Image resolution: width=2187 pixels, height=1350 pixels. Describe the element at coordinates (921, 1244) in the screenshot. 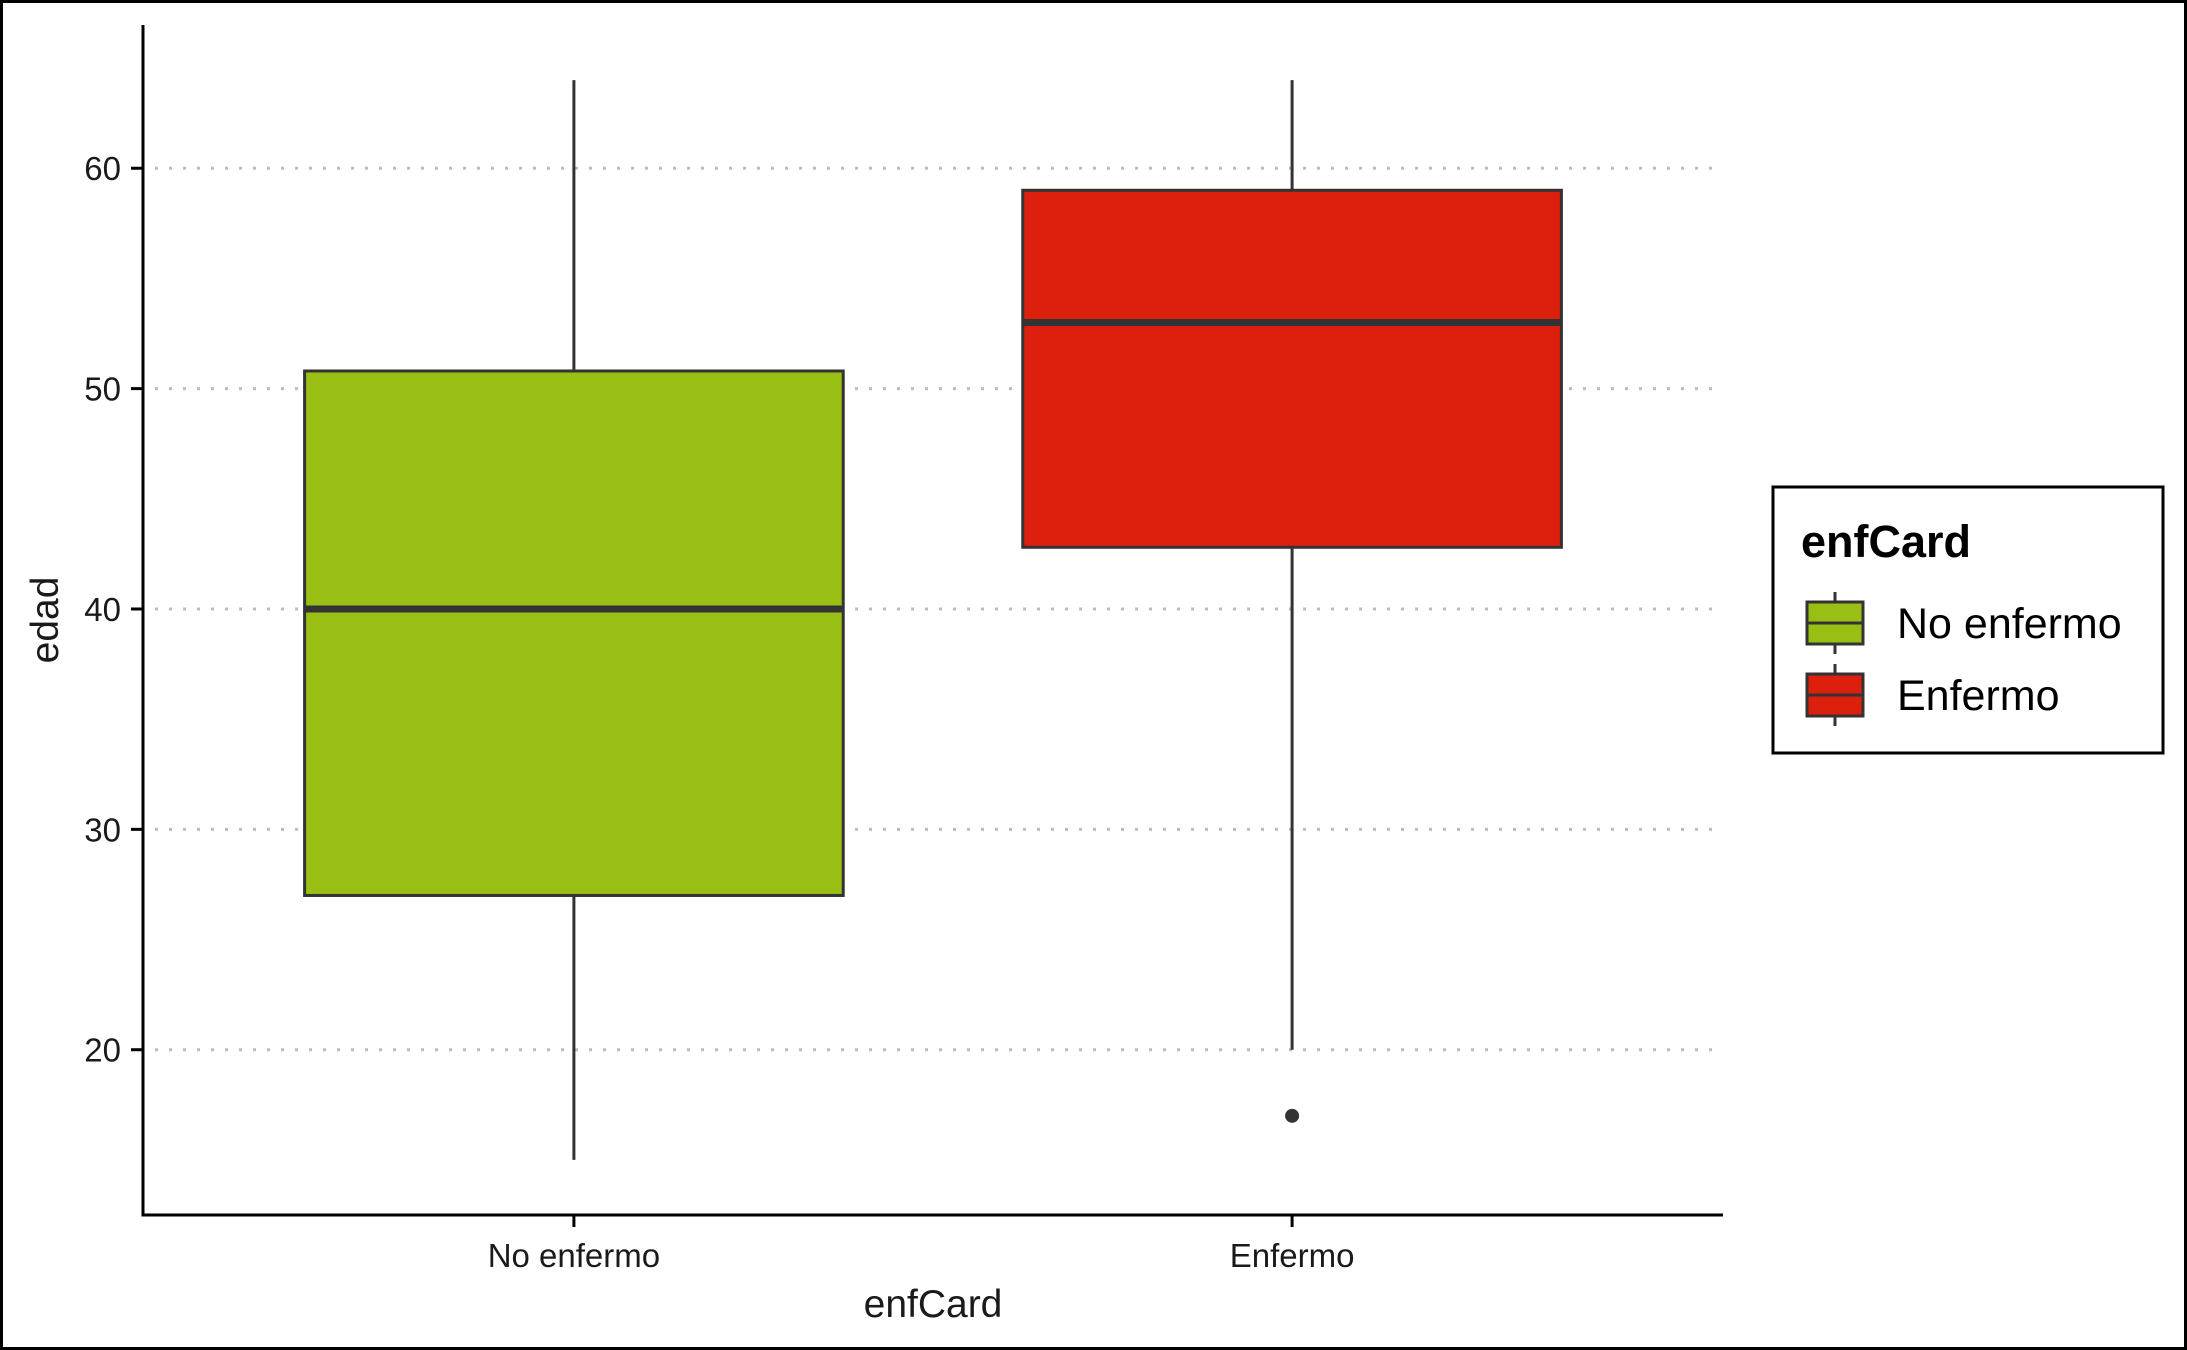

I see `x-ticks: No enfermo Enfermo` at that location.